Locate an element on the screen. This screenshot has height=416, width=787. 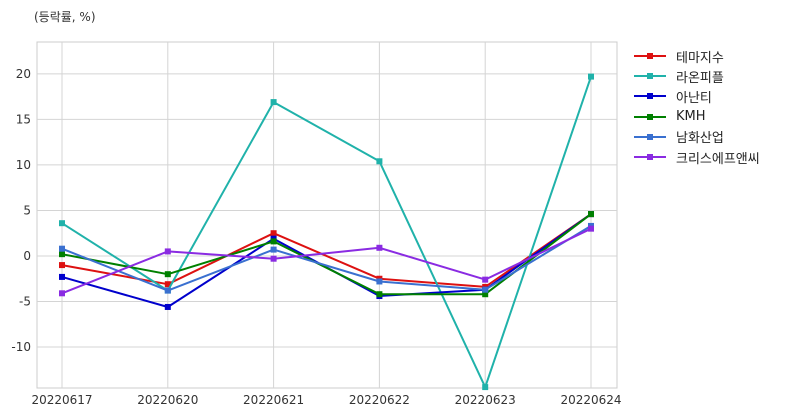
x-tick-label: 20220624 is located at coordinates (590, 400).